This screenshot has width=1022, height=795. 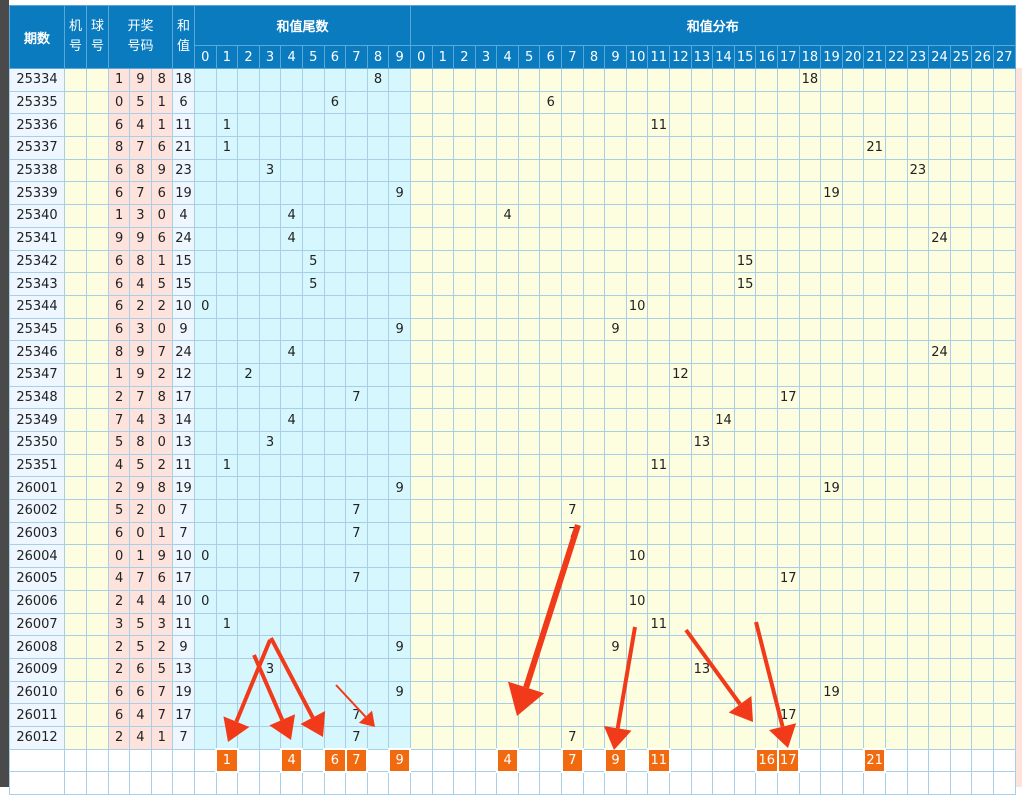 What do you see at coordinates (615, 57) in the screenshot?
I see `header-dist-9: 9` at bounding box center [615, 57].